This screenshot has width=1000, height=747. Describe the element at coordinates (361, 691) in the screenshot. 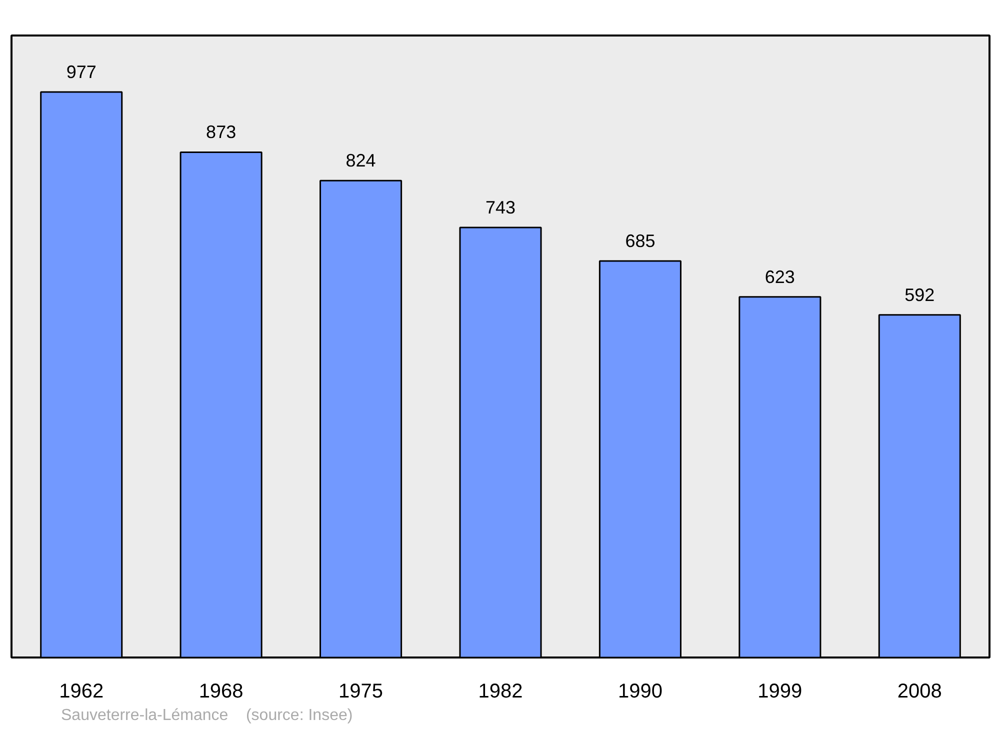

I see `x-tick-label: 1975` at that location.